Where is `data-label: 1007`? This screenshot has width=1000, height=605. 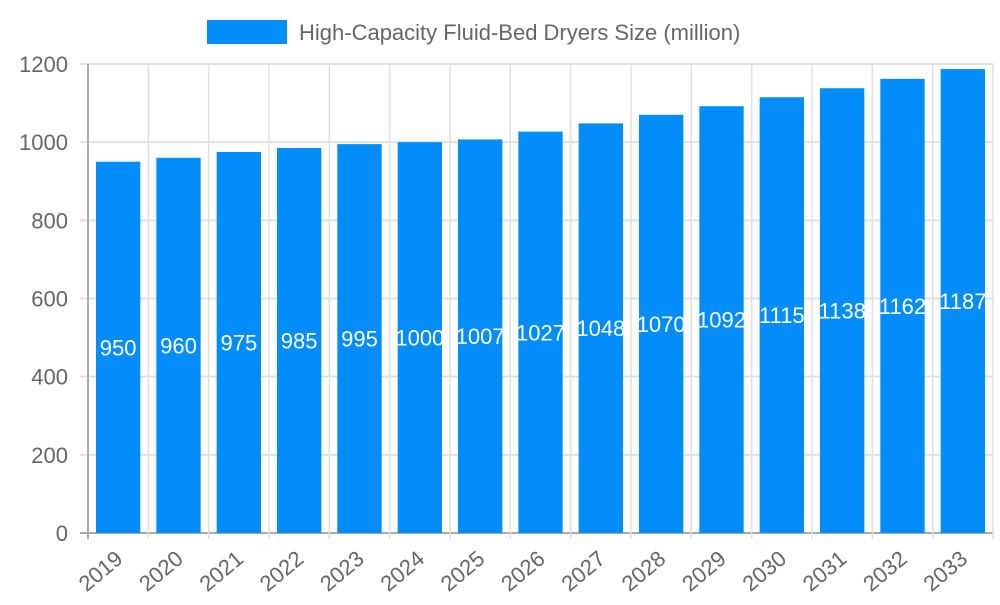
data-label: 1007 is located at coordinates (480, 336).